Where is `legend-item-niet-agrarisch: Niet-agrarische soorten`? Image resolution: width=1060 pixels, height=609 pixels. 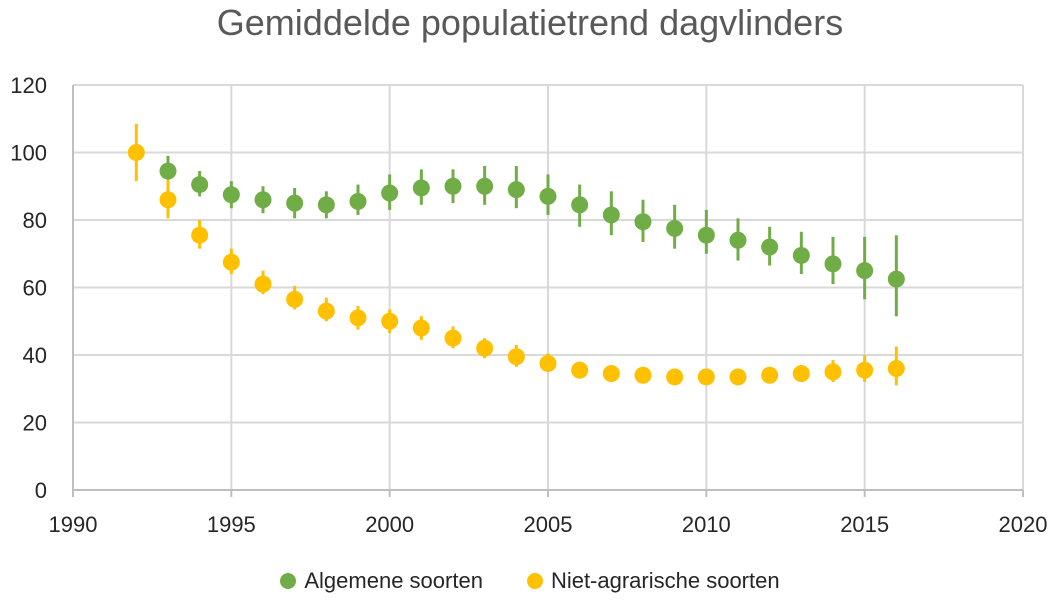
legend-item-niet-agrarisch: Niet-agrarische soorten is located at coordinates (653, 581).